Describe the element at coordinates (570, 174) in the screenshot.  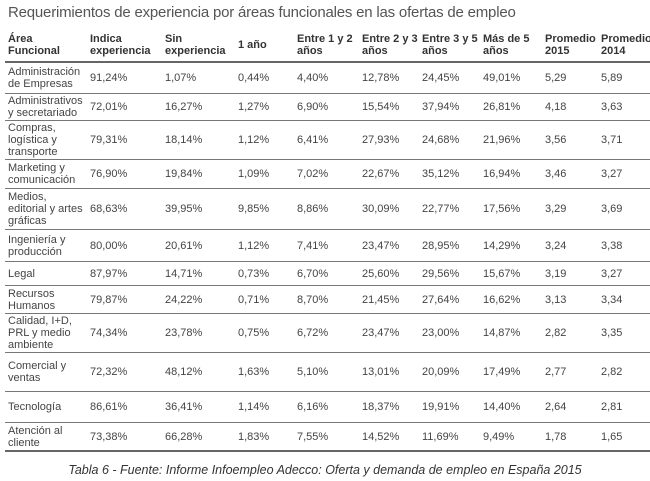
I see `value-cell: 3,46` at that location.